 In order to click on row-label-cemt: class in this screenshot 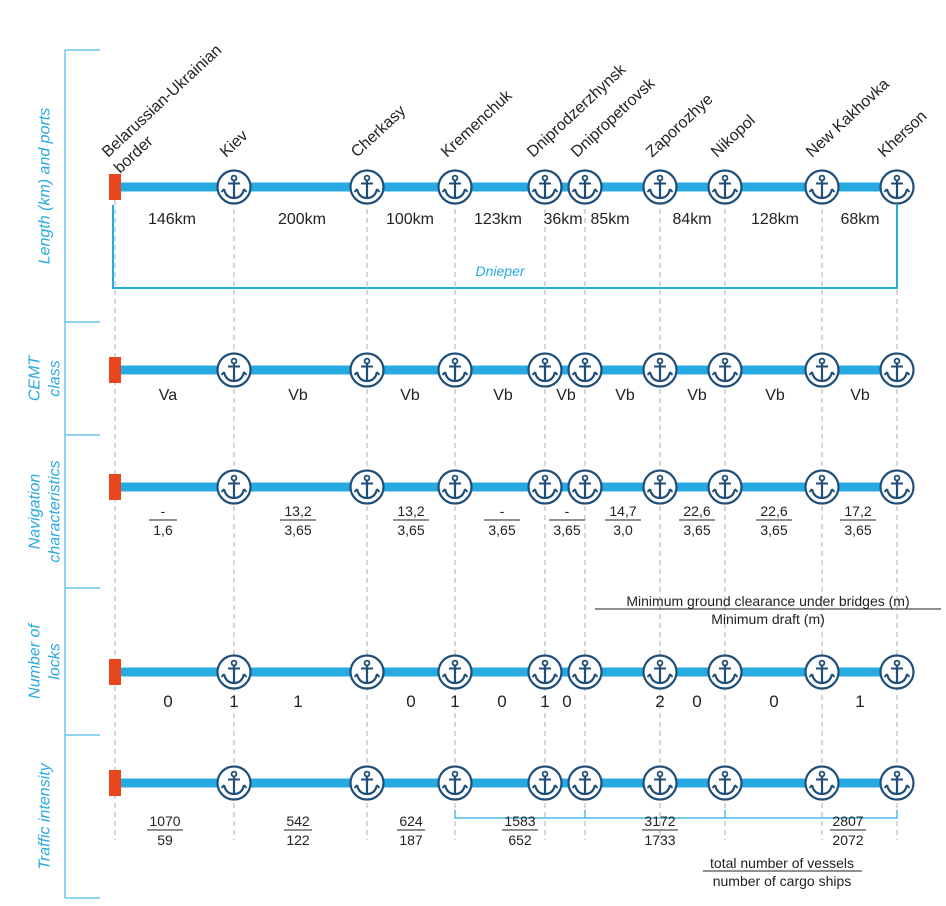, I will do `click(55, 378)`.